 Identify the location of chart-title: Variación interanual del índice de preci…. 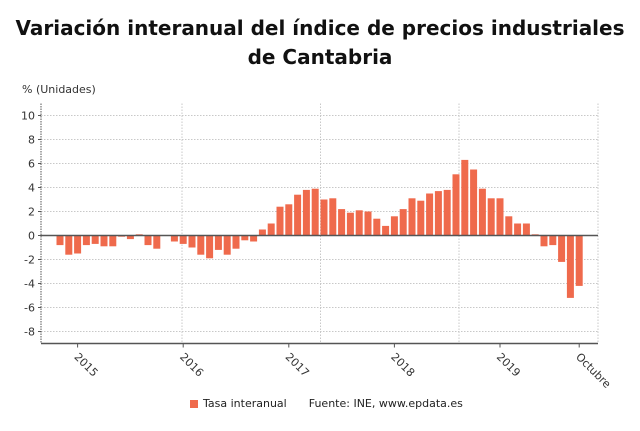
(320, 42).